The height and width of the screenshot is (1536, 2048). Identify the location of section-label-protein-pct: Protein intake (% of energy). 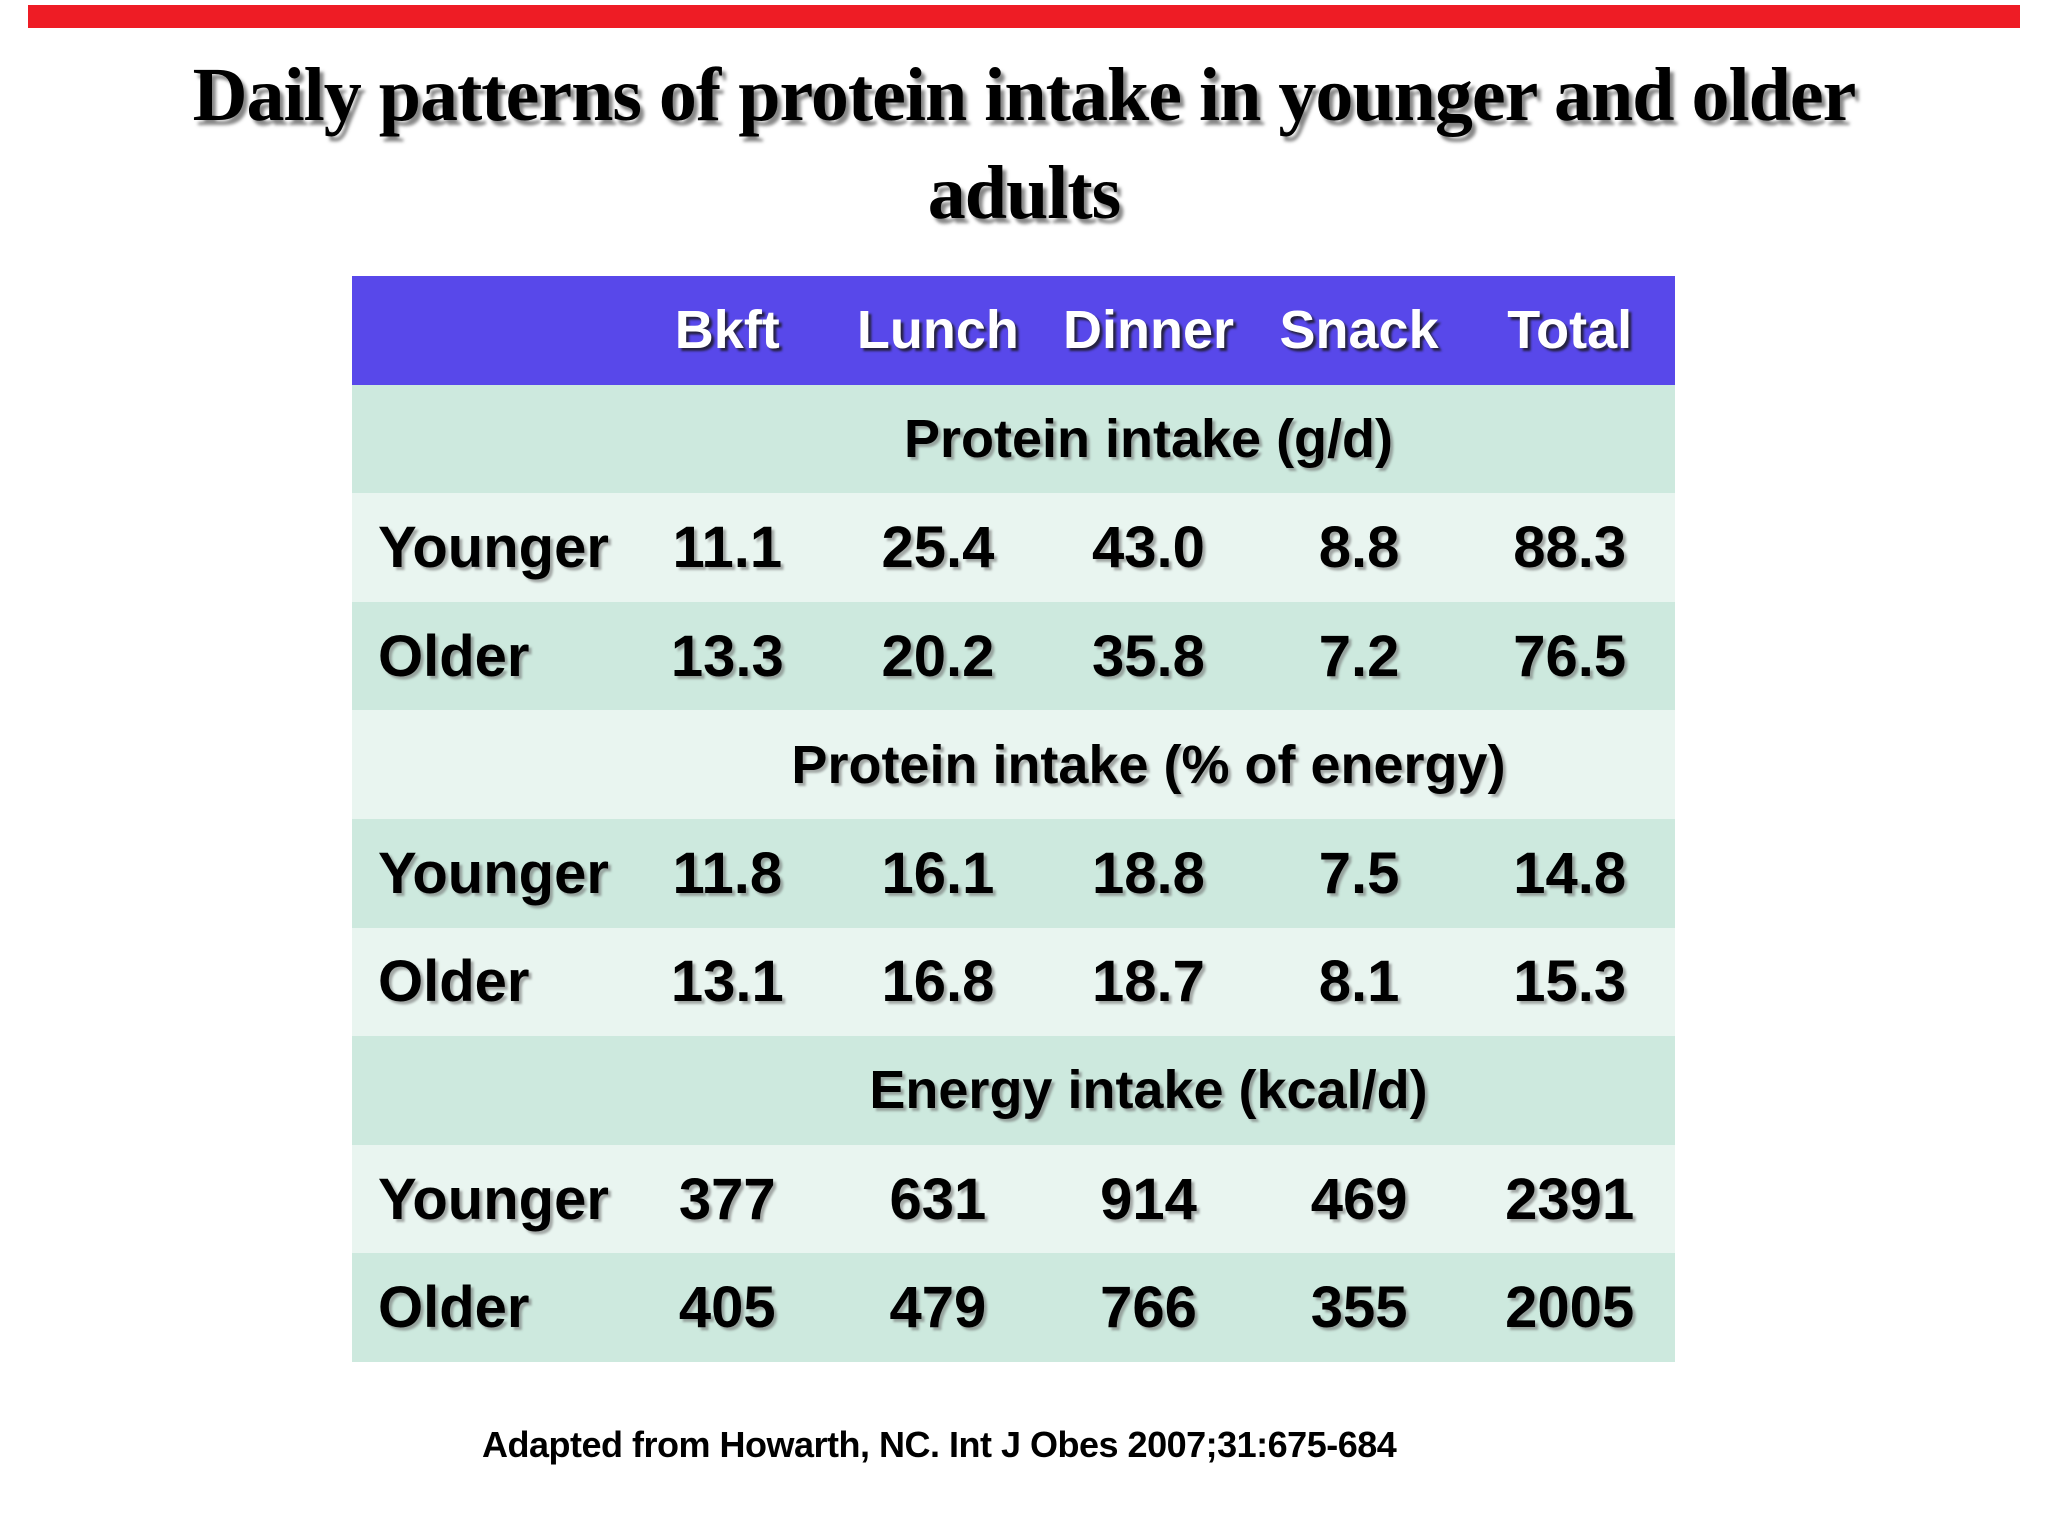
(1148, 764).